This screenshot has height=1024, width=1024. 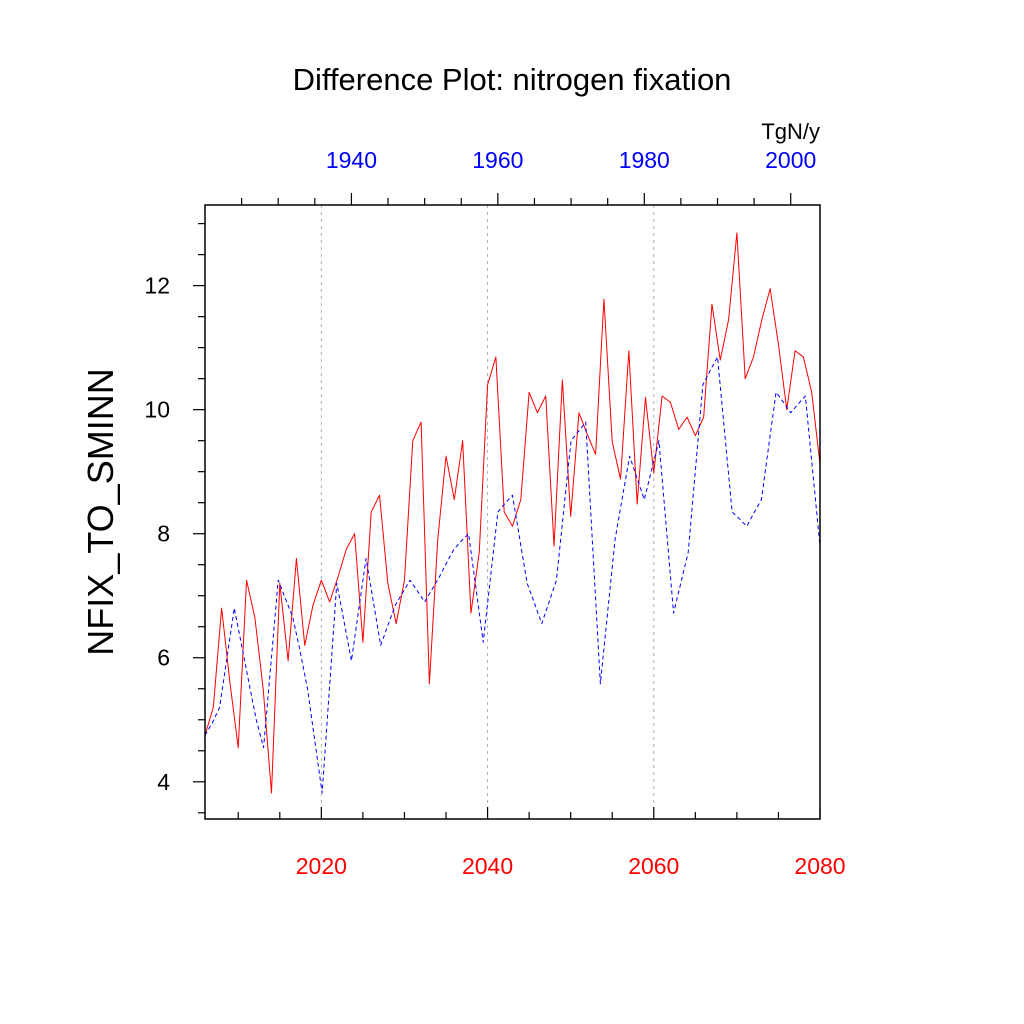 I want to click on y-tick-label-6: 6, so click(x=163, y=658).